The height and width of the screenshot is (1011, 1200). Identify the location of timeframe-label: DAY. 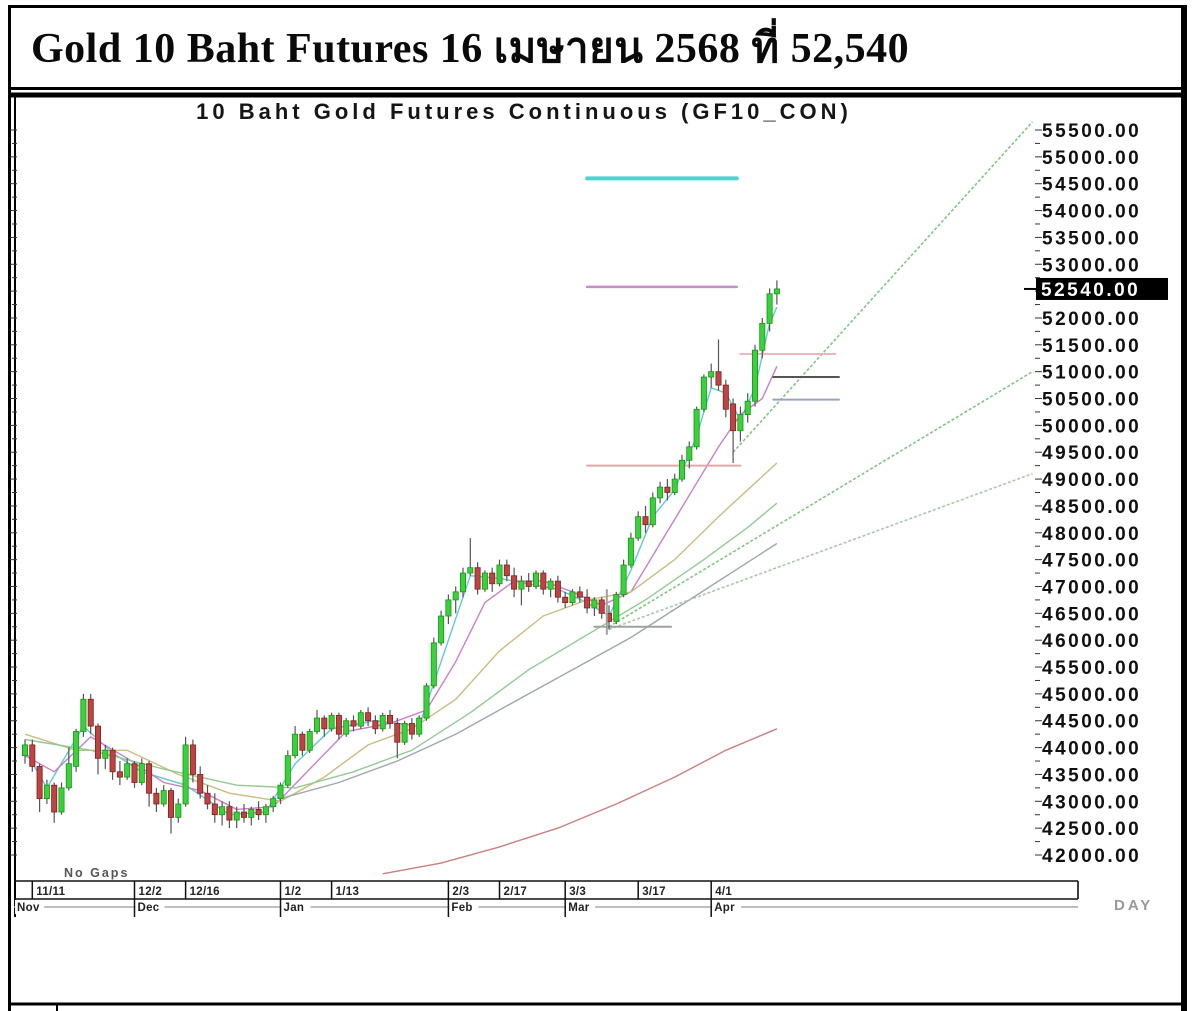
(1133, 905).